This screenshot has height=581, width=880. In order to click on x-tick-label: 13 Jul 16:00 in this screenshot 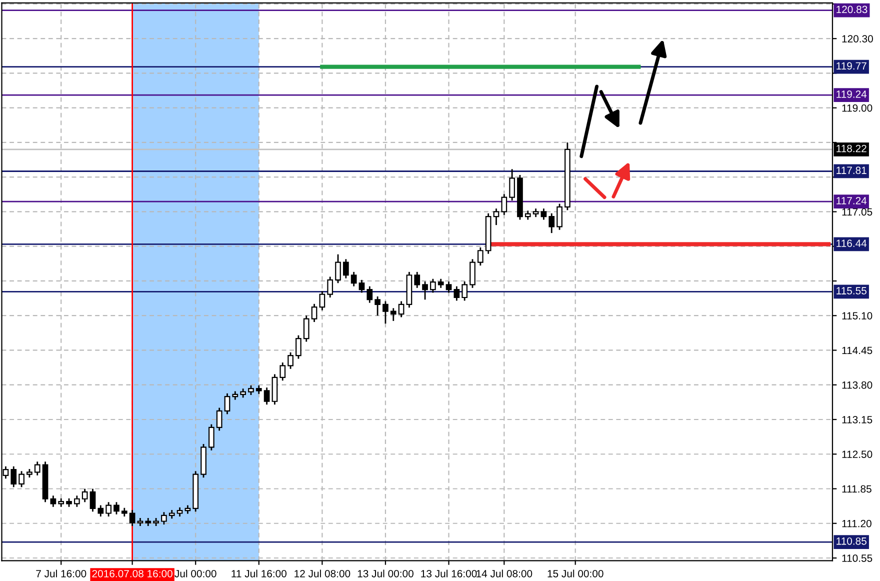, I will do `click(449, 574)`.